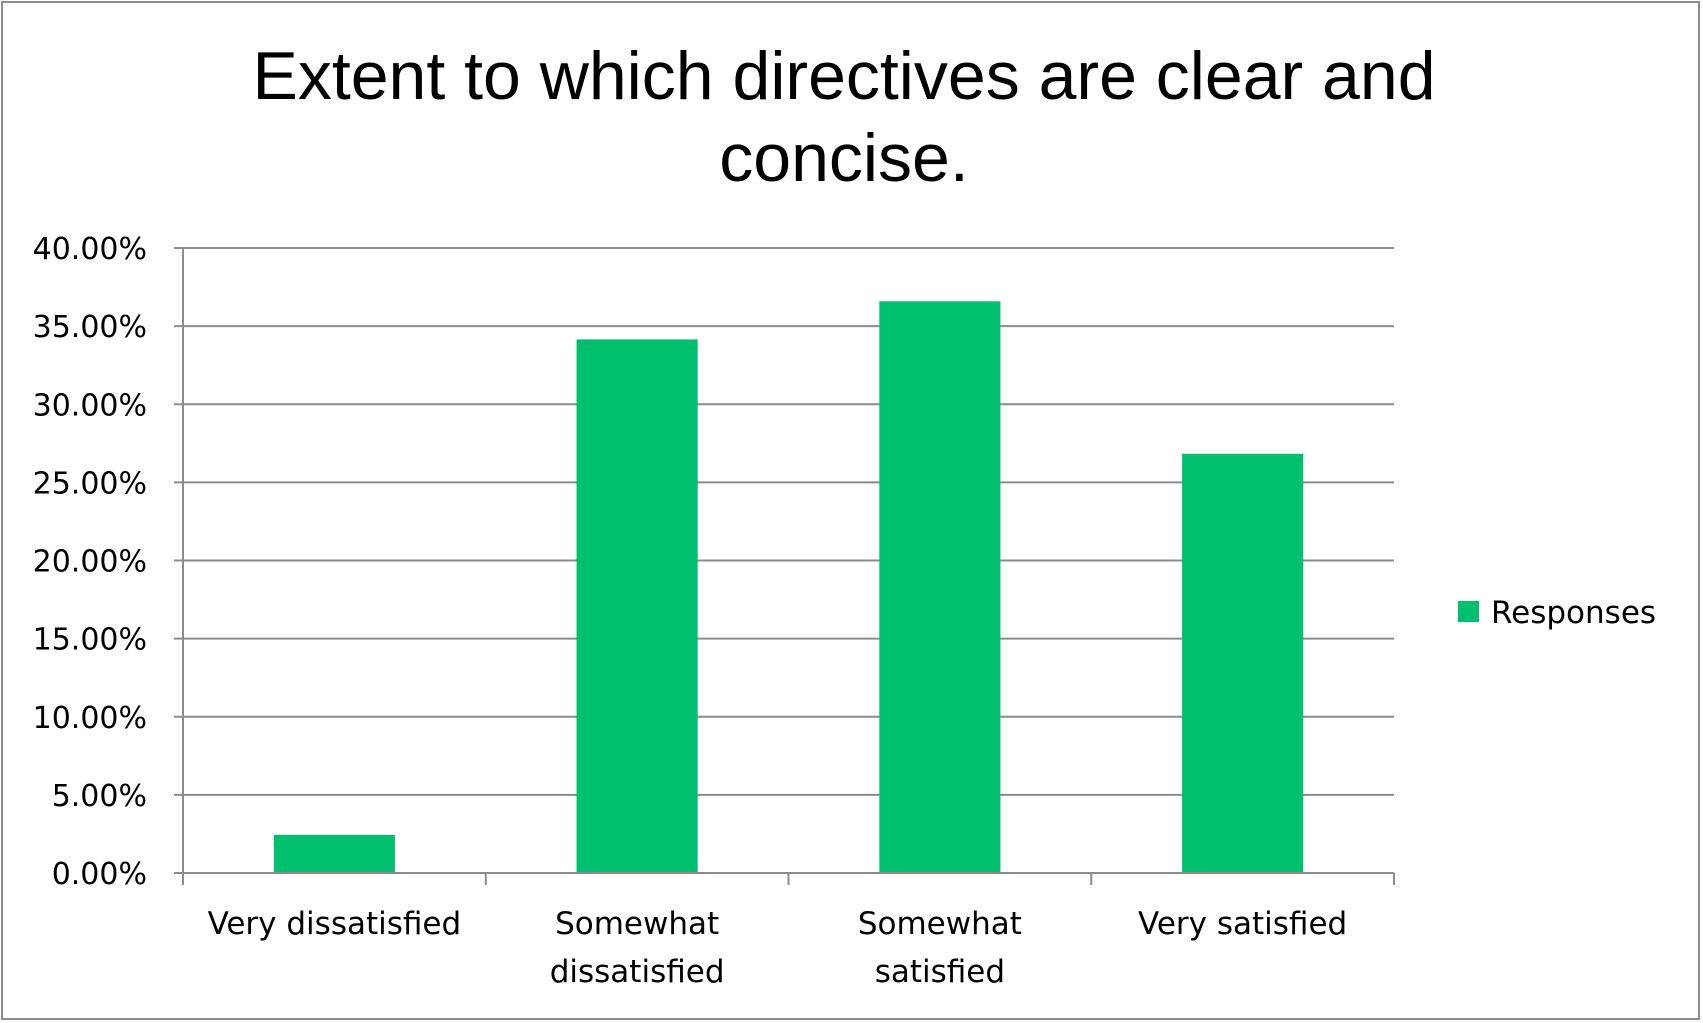 The image size is (1703, 1023). What do you see at coordinates (940, 972) in the screenshot?
I see `x-category-label: satisfied` at bounding box center [940, 972].